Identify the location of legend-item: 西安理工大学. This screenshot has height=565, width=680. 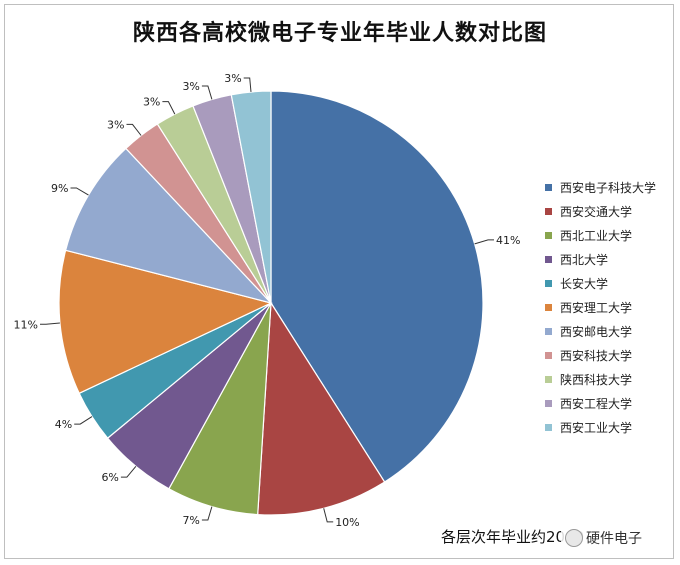
(610, 307).